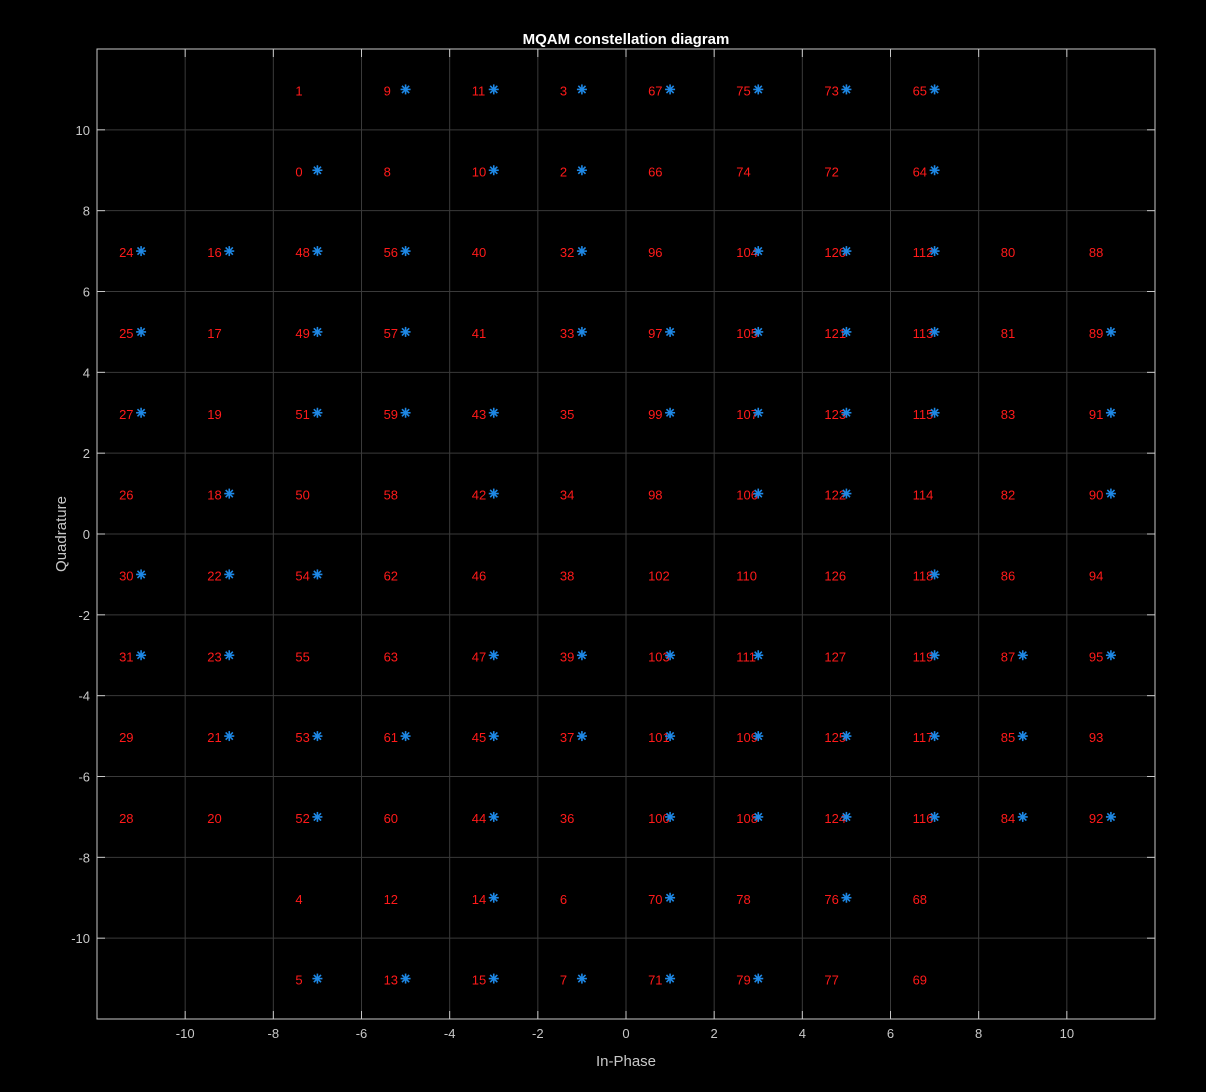  I want to click on symbol-label: 64, so click(920, 171).